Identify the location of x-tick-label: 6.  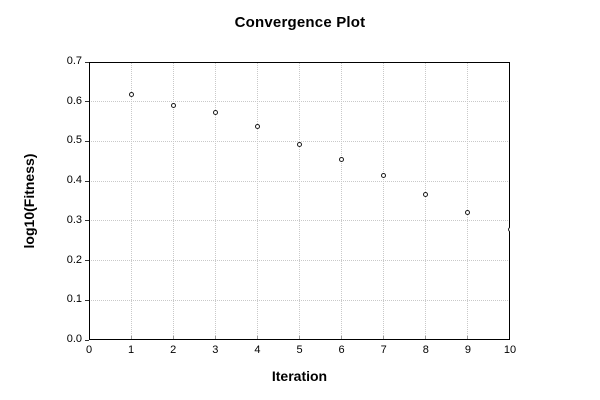
(341, 350).